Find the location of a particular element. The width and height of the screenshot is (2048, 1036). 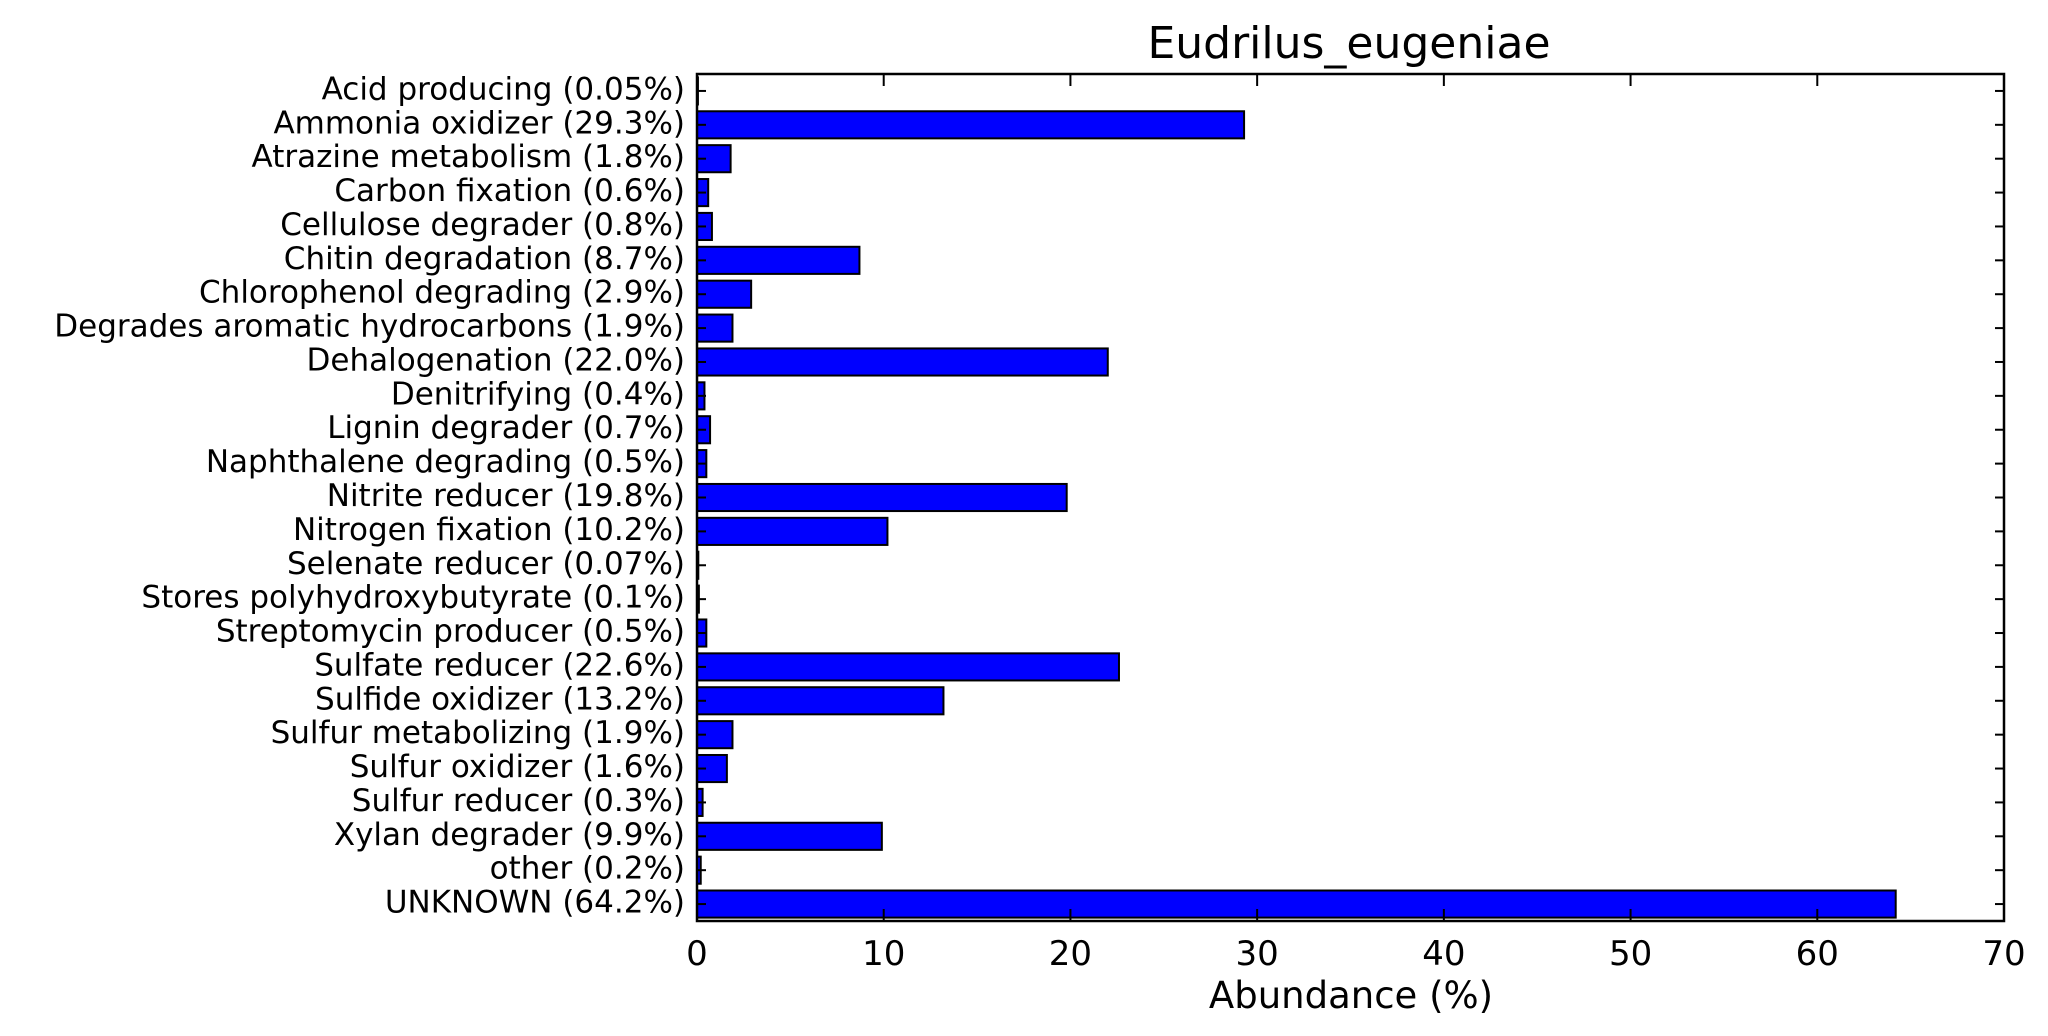

bar-sulfate-reducer is located at coordinates (908, 667).